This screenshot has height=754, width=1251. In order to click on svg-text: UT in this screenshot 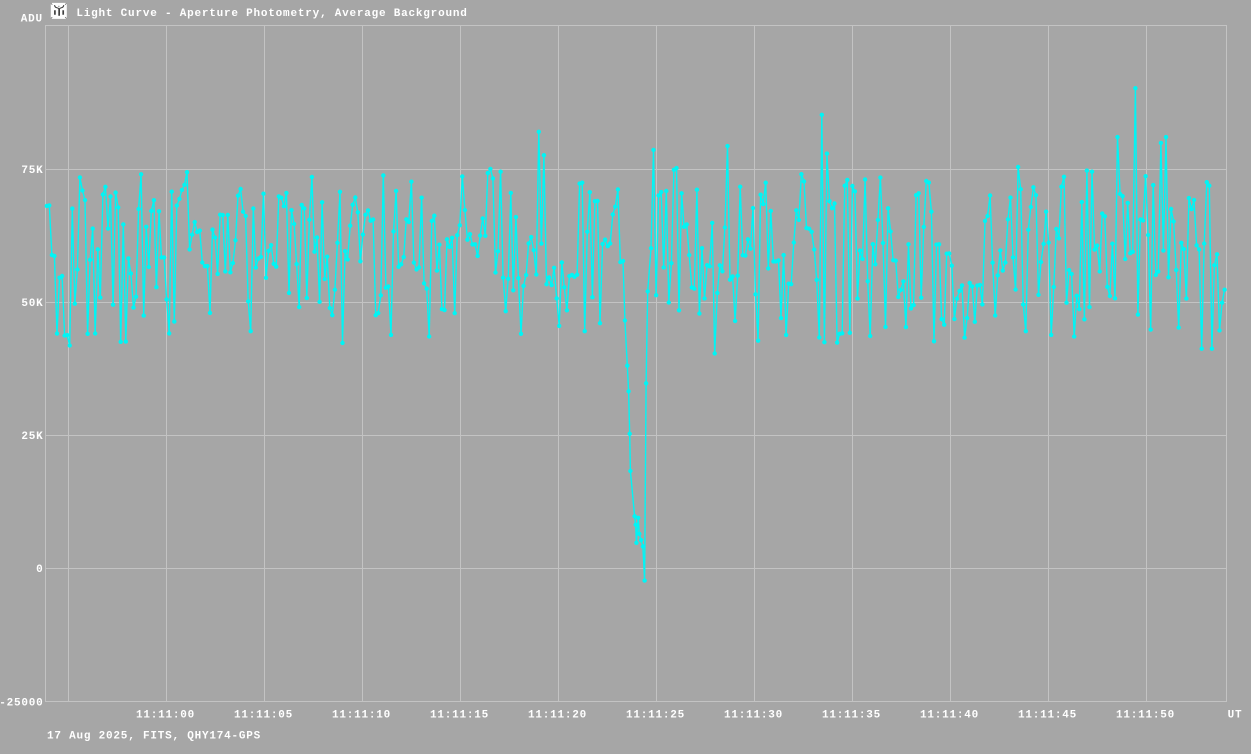, I will do `click(1235, 716)`.